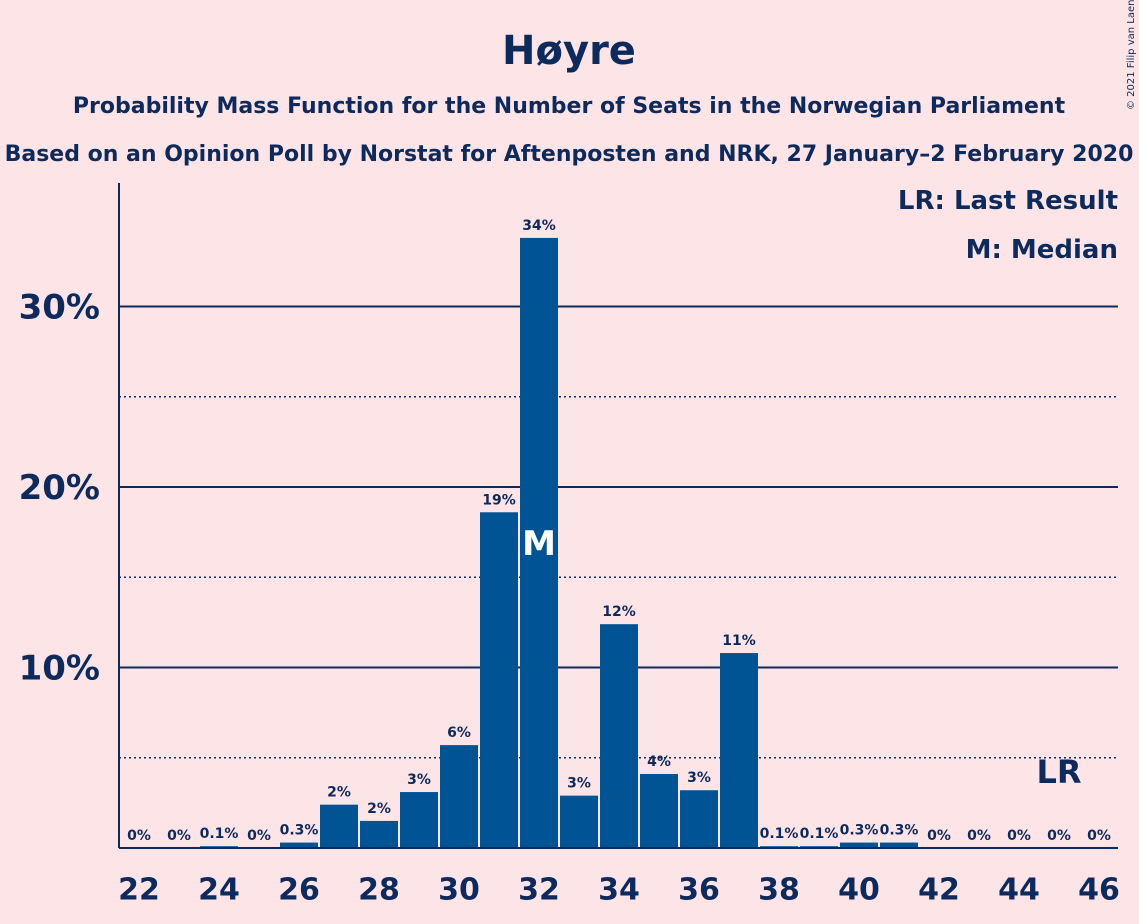  What do you see at coordinates (1131, 55) in the screenshot?
I see `copyright: © 2021 Filip van Laenen` at bounding box center [1131, 55].